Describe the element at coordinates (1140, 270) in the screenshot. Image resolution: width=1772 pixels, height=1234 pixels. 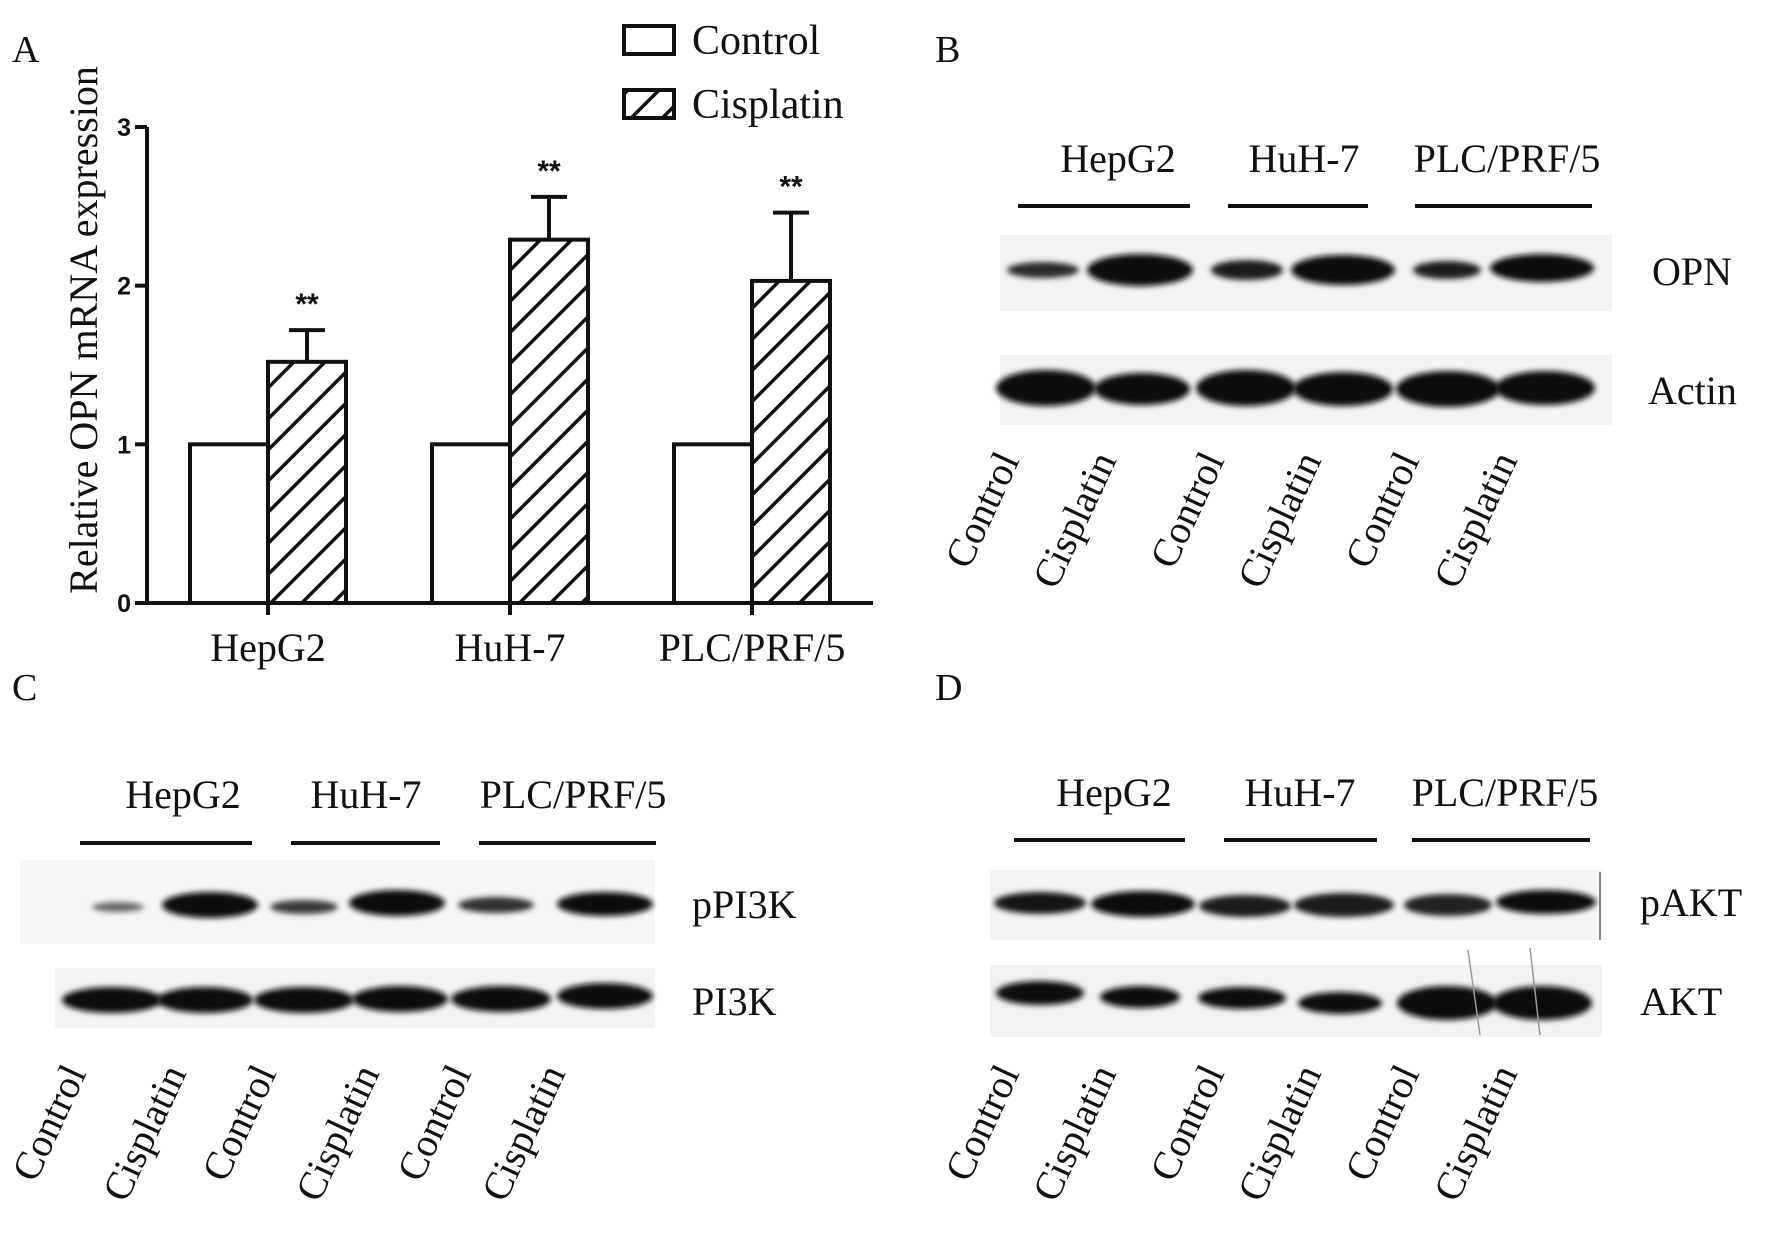
I see `blot-b-band-opn-hepg2-cisplatin` at that location.